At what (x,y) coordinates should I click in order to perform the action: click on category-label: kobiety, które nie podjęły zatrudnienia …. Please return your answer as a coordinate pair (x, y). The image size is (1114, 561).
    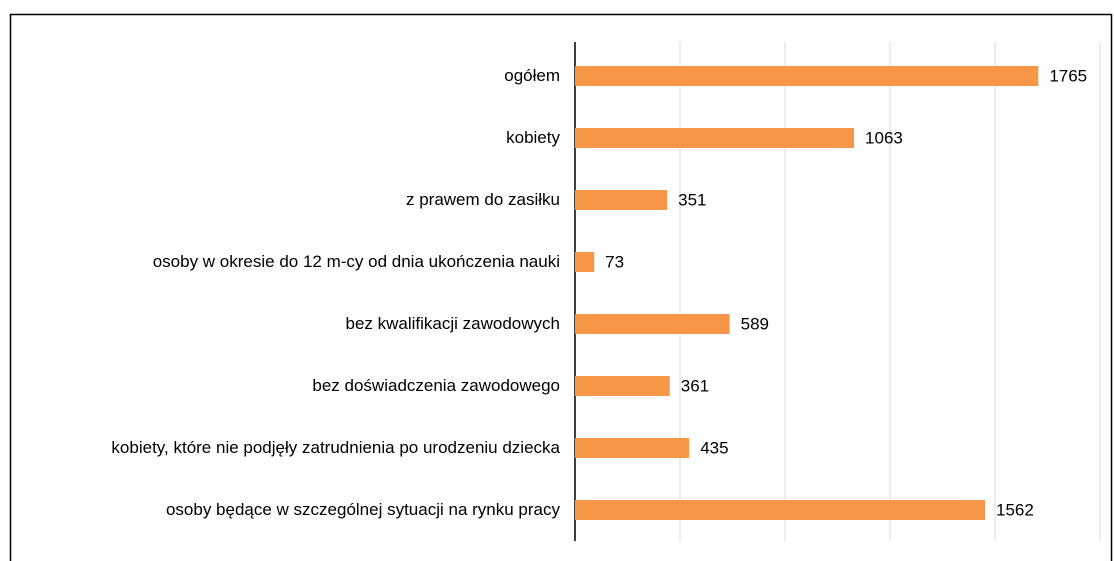
    Looking at the image, I should click on (335, 447).